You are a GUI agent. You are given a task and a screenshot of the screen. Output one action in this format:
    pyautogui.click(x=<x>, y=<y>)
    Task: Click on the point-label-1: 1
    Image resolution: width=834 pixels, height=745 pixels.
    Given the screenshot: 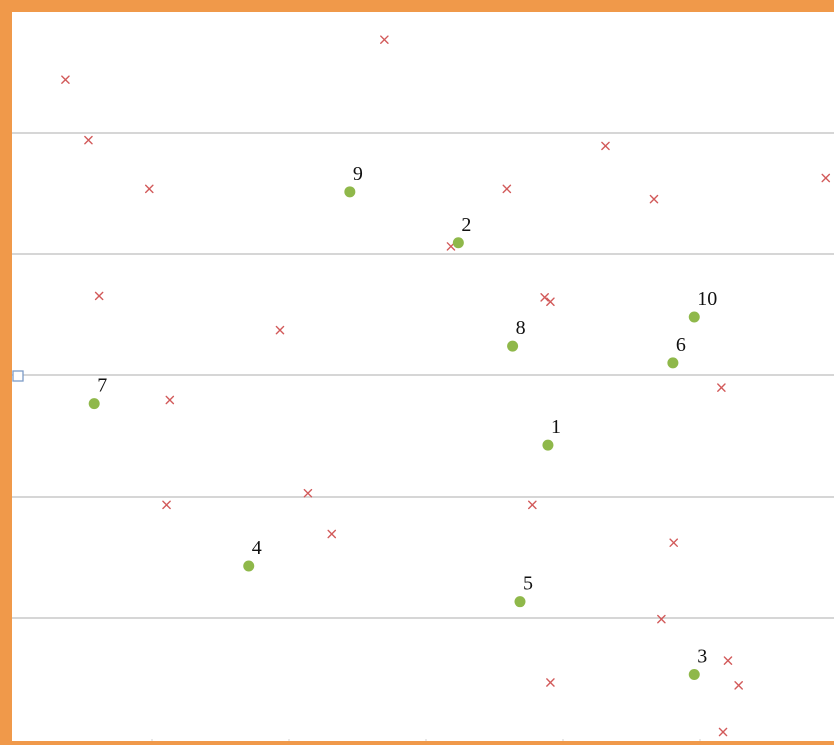 What is the action you would take?
    pyautogui.click(x=556, y=427)
    